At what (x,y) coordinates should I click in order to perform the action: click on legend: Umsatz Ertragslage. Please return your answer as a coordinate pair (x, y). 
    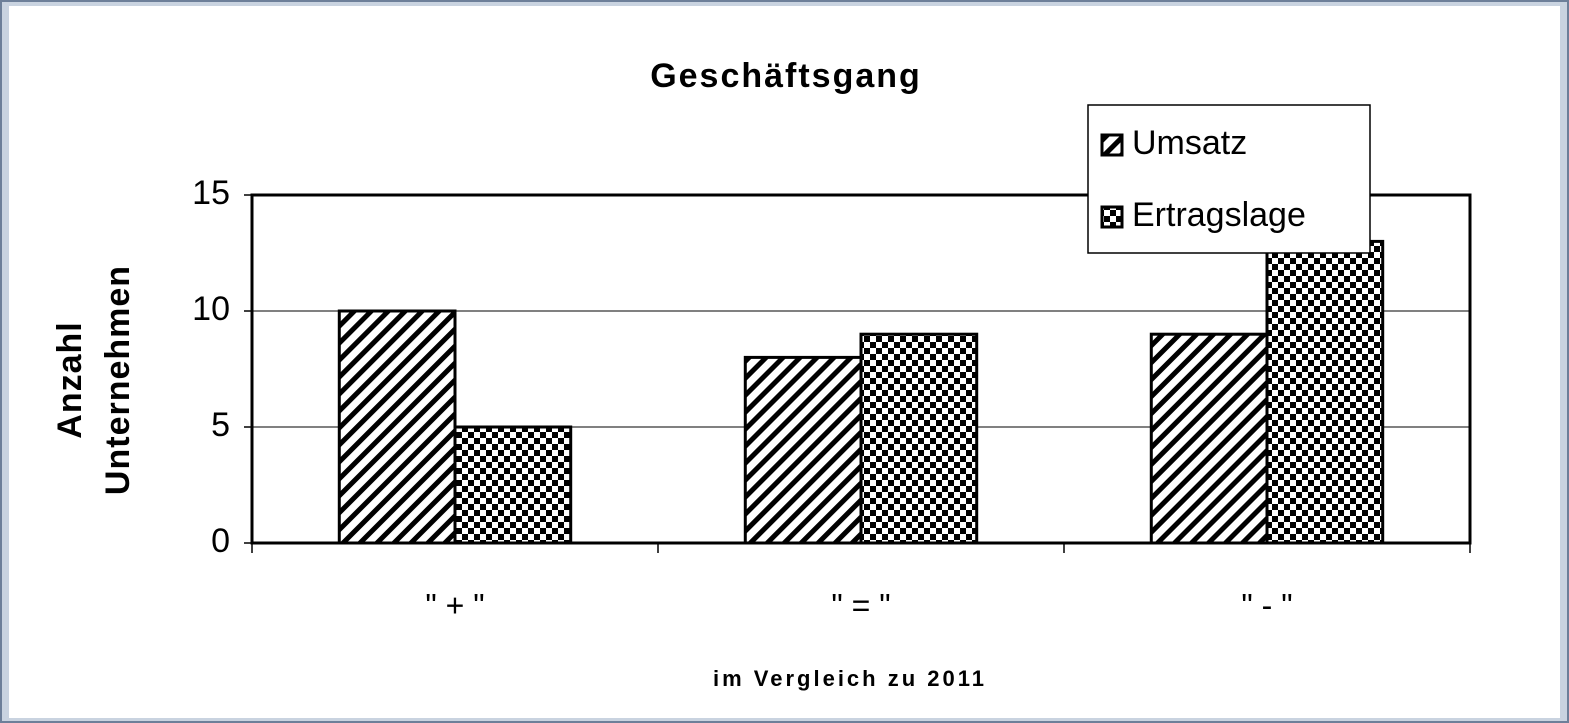
    Looking at the image, I should click on (1229, 179).